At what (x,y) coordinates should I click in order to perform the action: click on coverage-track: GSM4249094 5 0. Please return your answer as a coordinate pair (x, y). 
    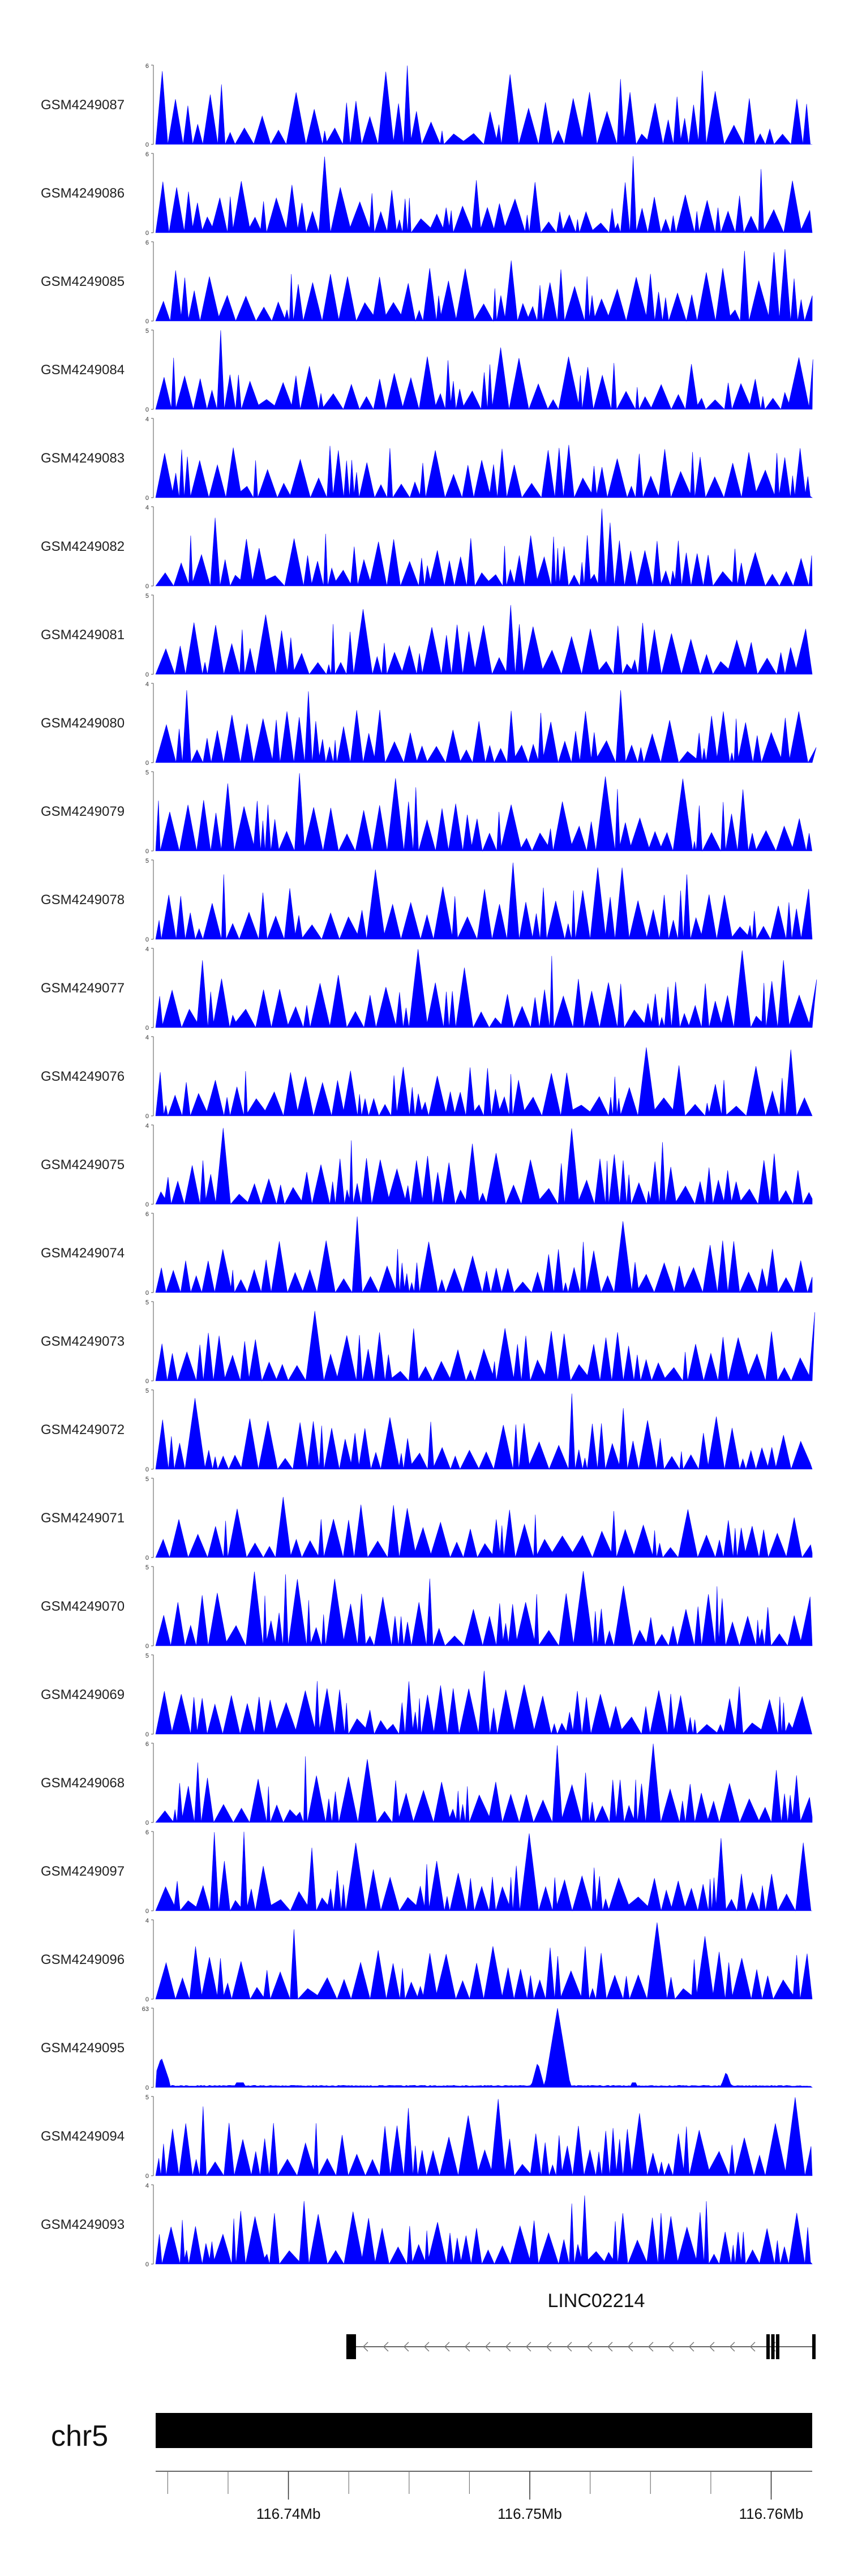
    Looking at the image, I should click on (427, 2137).